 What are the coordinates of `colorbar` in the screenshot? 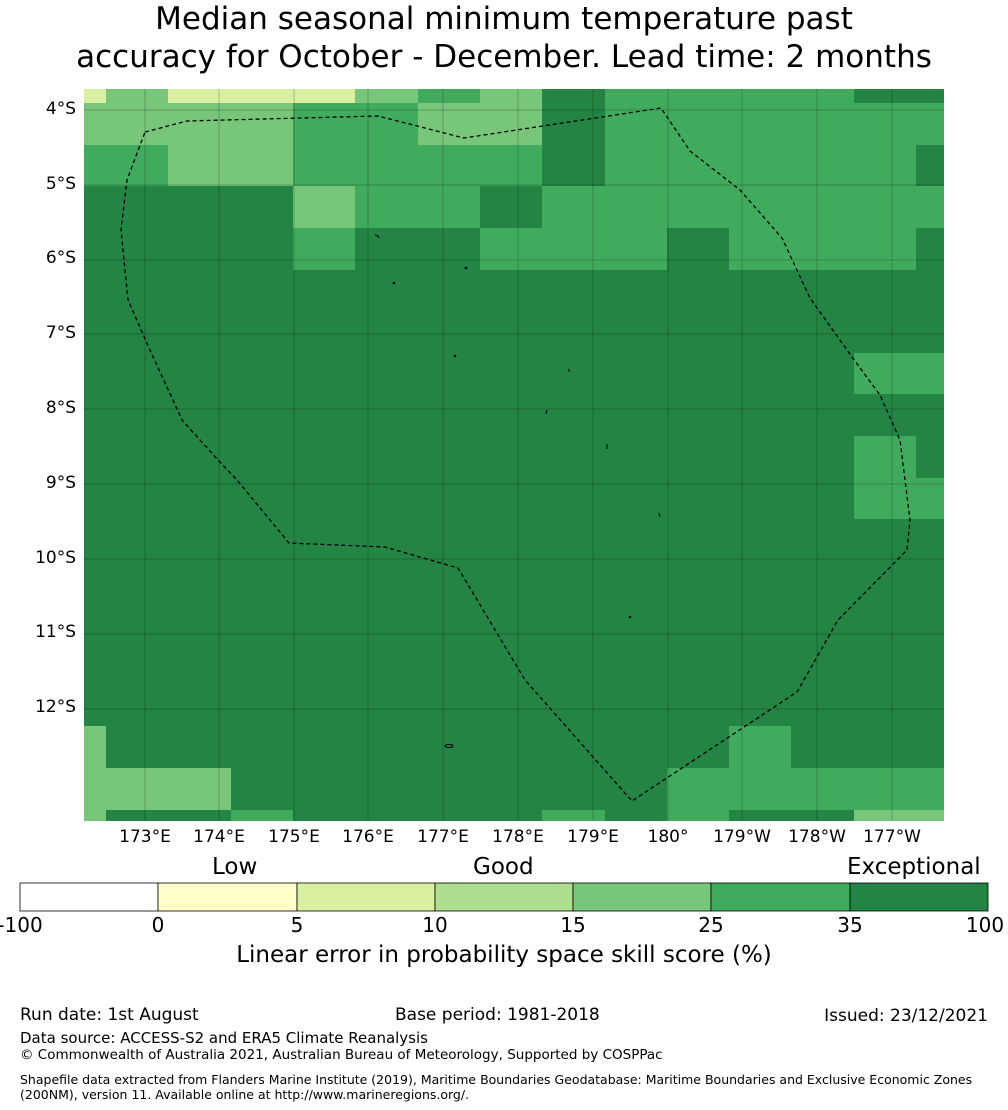 It's located at (504, 897).